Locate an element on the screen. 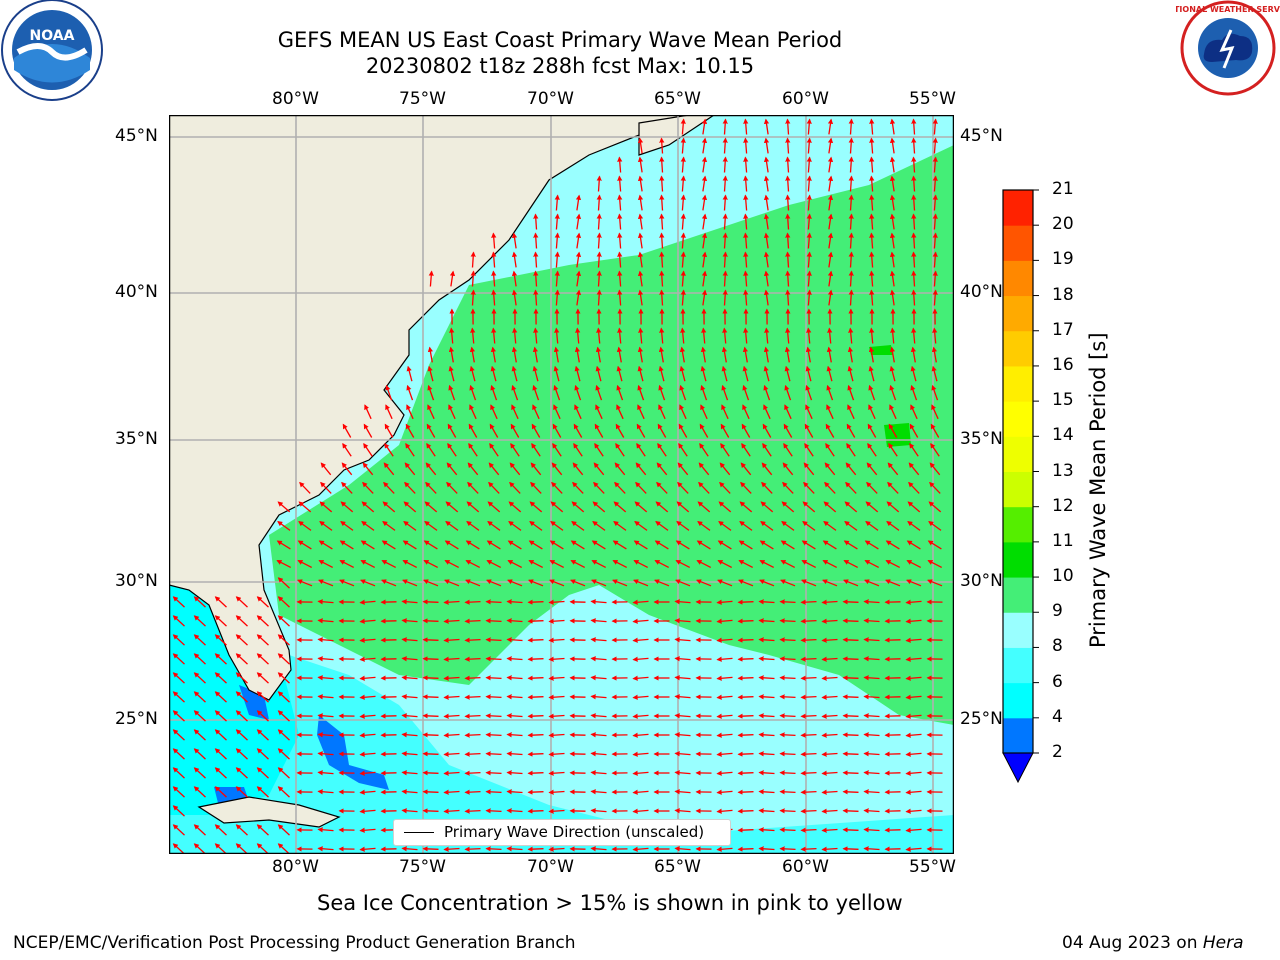 The image size is (1280, 960). lat-label-left: 35°N is located at coordinates (136, 439).